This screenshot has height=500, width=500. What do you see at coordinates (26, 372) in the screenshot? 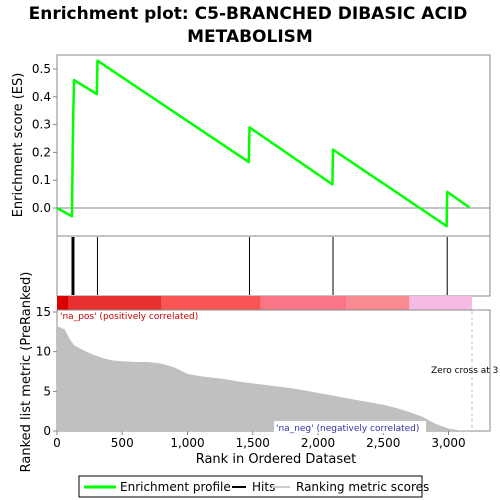
I see `rank-y-axis-label: Ranked list metric (PreRanked)` at bounding box center [26, 372].